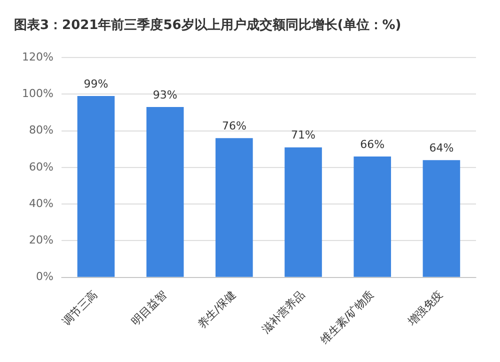 The width and height of the screenshot is (500, 362). What do you see at coordinates (41, 167) in the screenshot?
I see `y-tick-label: 60%` at bounding box center [41, 167].